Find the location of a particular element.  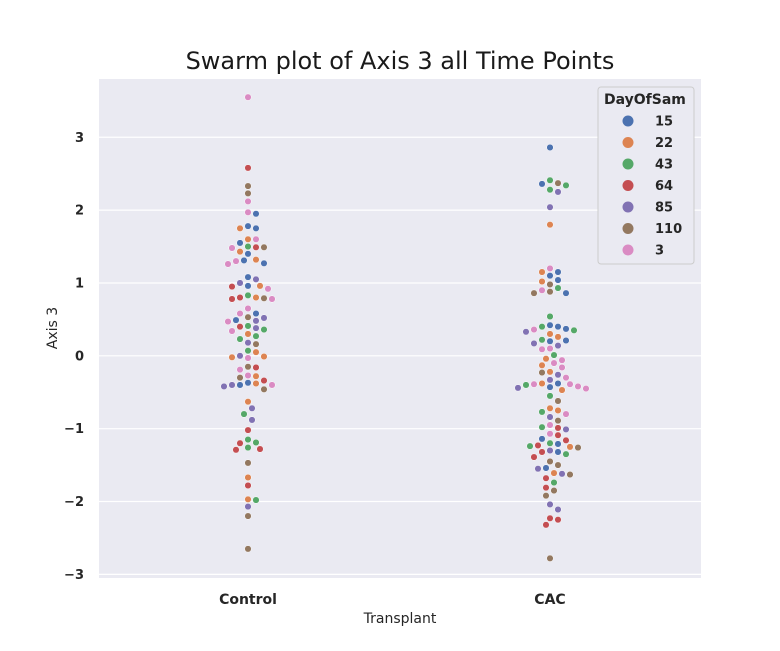

y-tick-label: 0 is located at coordinates (79, 356).